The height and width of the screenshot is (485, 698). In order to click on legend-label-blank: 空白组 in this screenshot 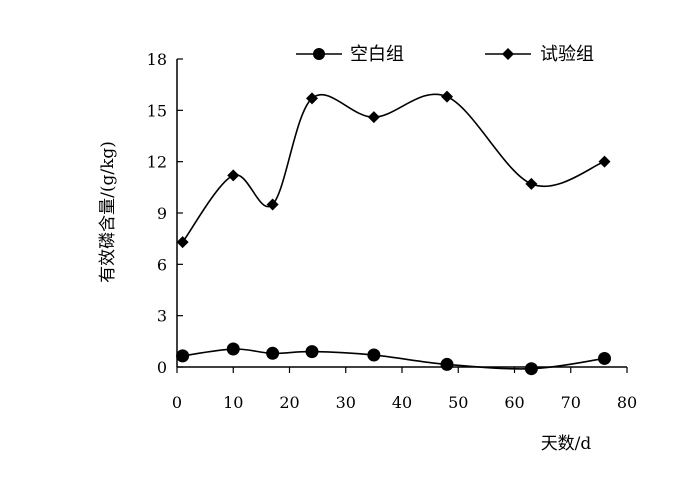, I will do `click(377, 54)`.